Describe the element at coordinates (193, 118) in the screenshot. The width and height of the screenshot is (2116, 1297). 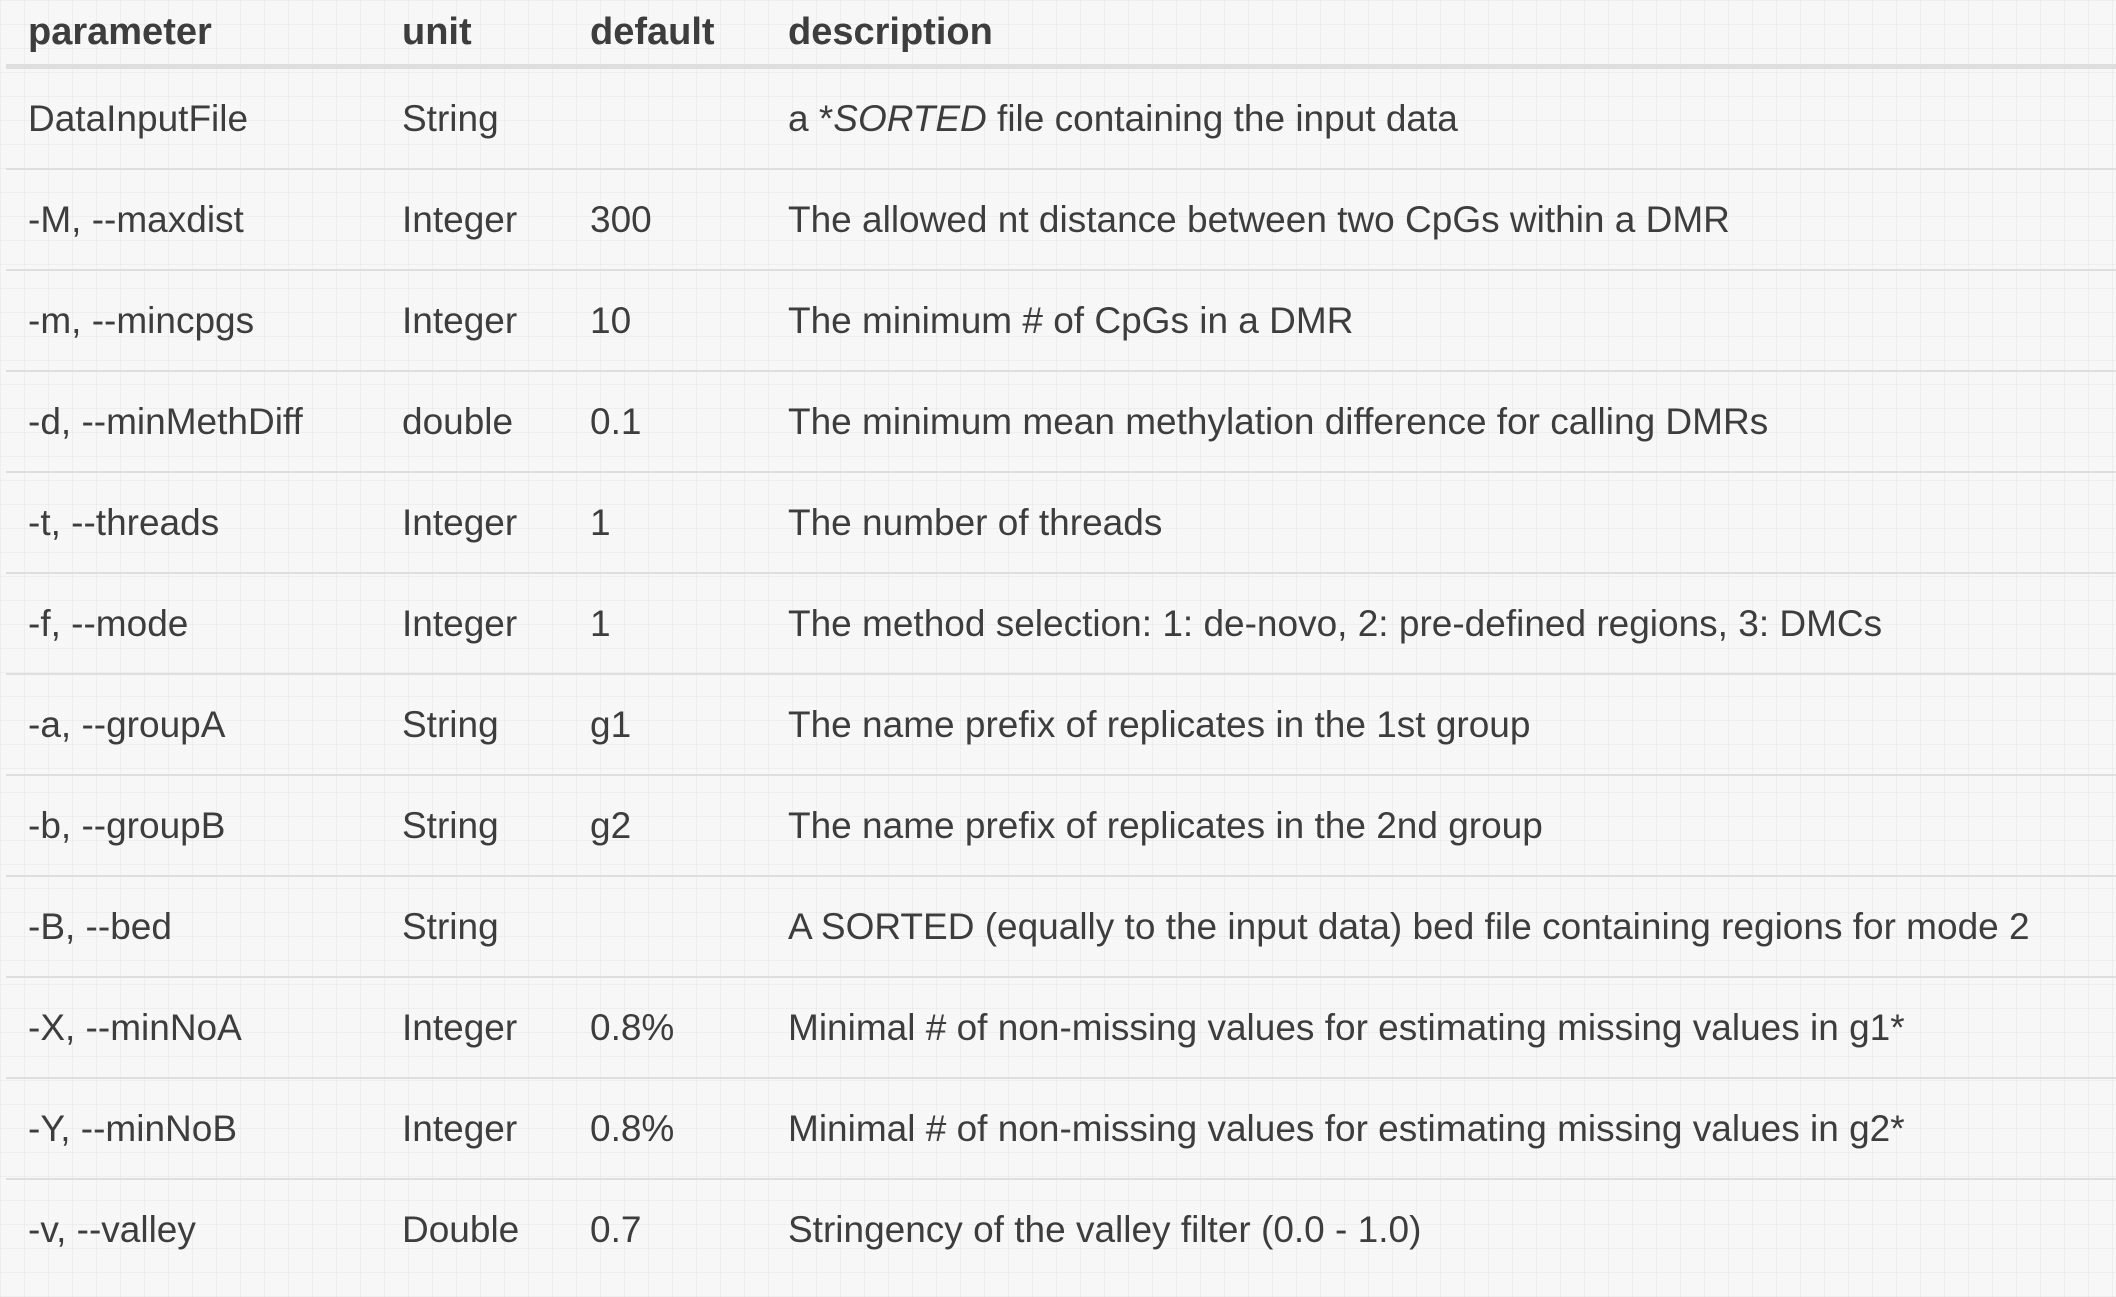
I see `cell-parameter: DataInputFile` at that location.